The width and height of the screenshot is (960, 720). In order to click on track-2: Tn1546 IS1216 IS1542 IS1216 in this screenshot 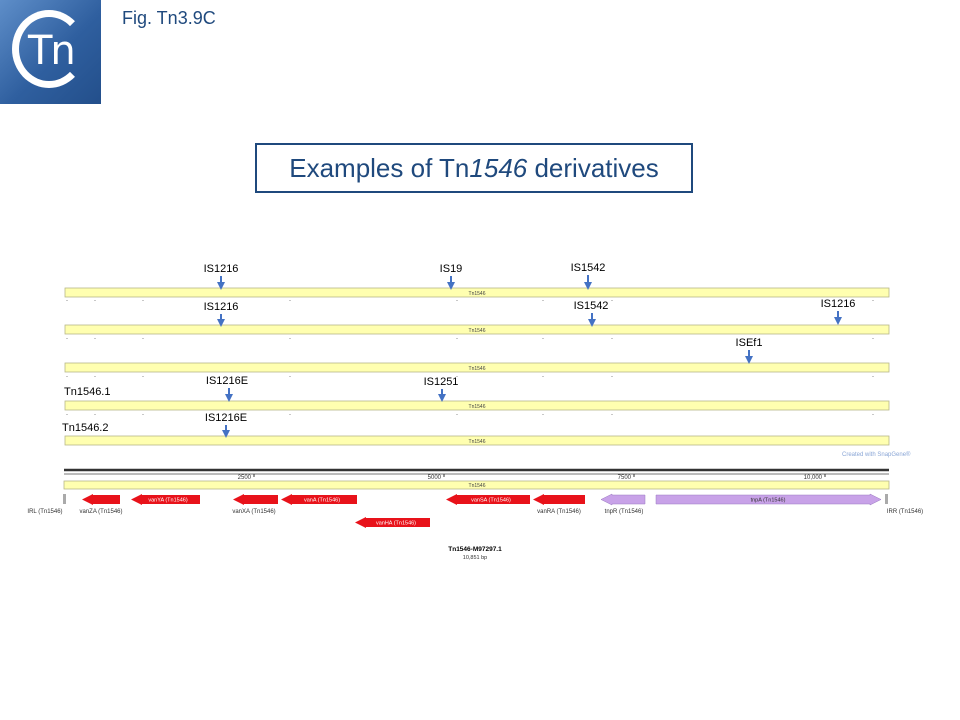, I will do `click(477, 316)`.